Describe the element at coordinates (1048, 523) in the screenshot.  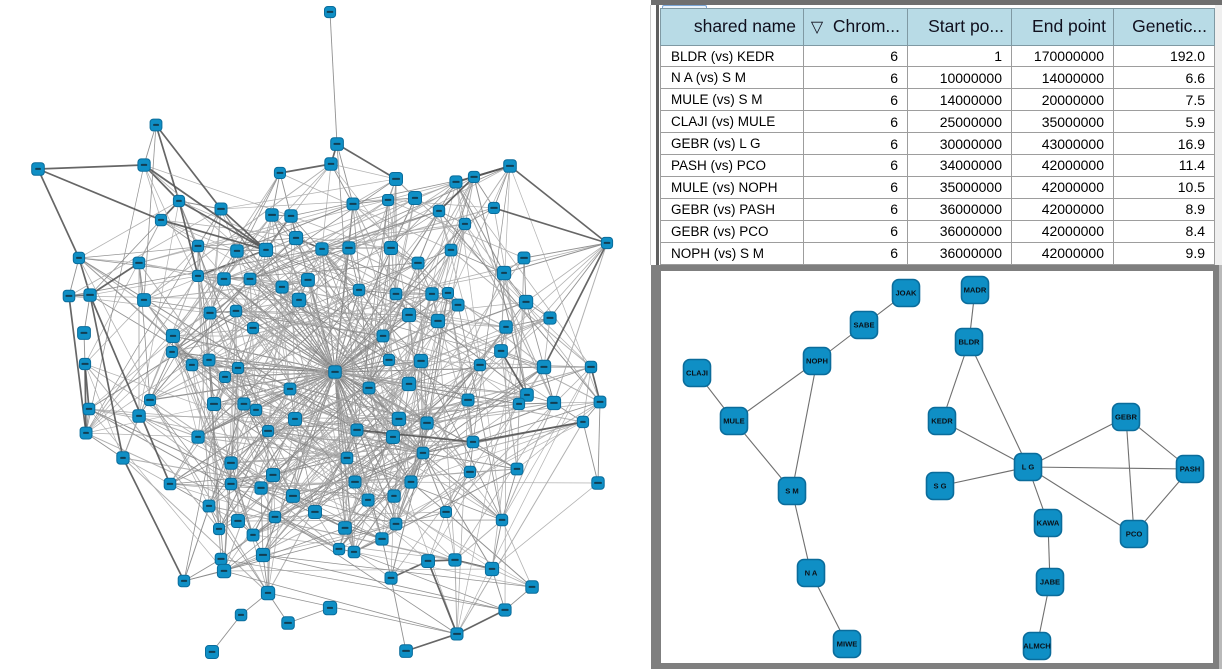
I see `svg-text: KAWA` at that location.